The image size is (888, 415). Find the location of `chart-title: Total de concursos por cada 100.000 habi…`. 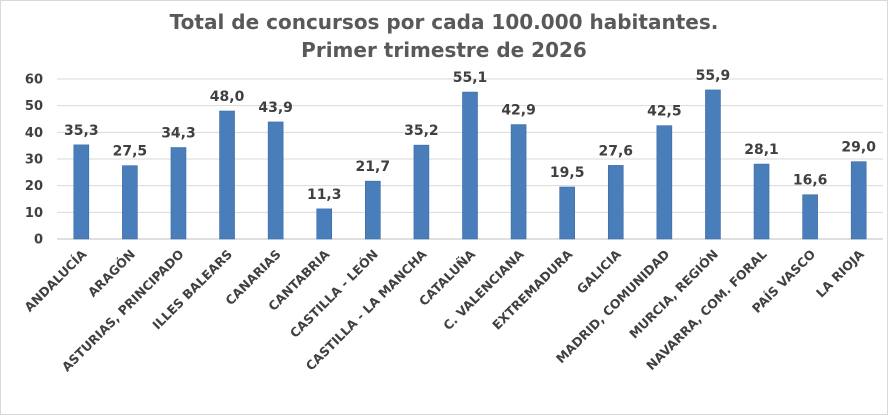

chart-title: Total de concursos por cada 100.000 habi… is located at coordinates (444, 36).